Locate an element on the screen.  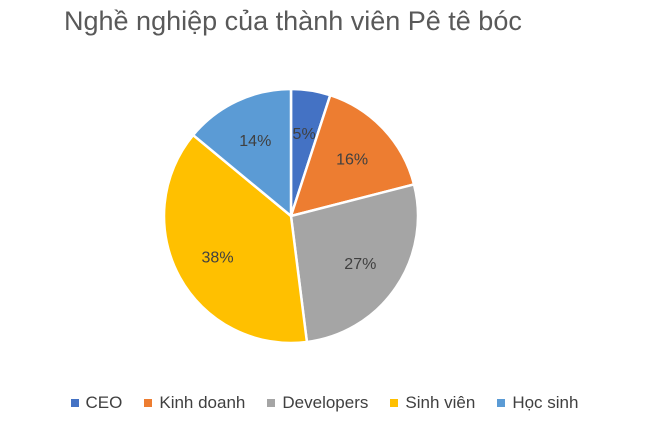
legend-label-developers: Developers is located at coordinates (325, 402).